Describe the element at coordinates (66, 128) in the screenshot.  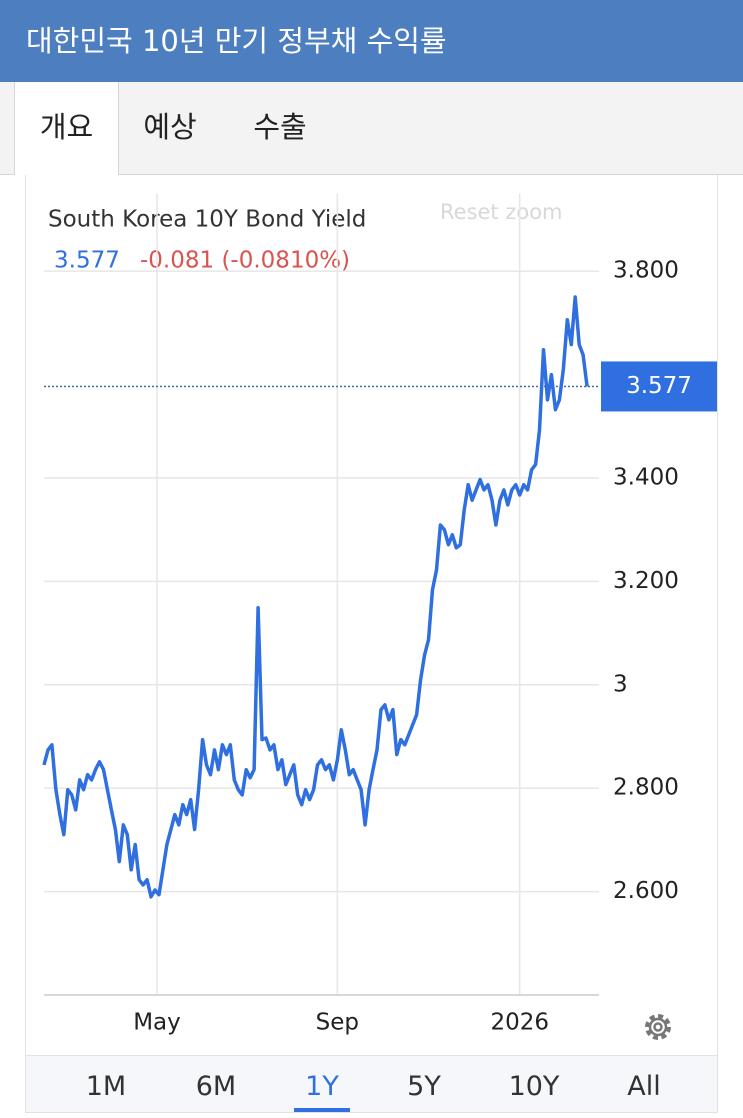
I see `tab: 개요` at that location.